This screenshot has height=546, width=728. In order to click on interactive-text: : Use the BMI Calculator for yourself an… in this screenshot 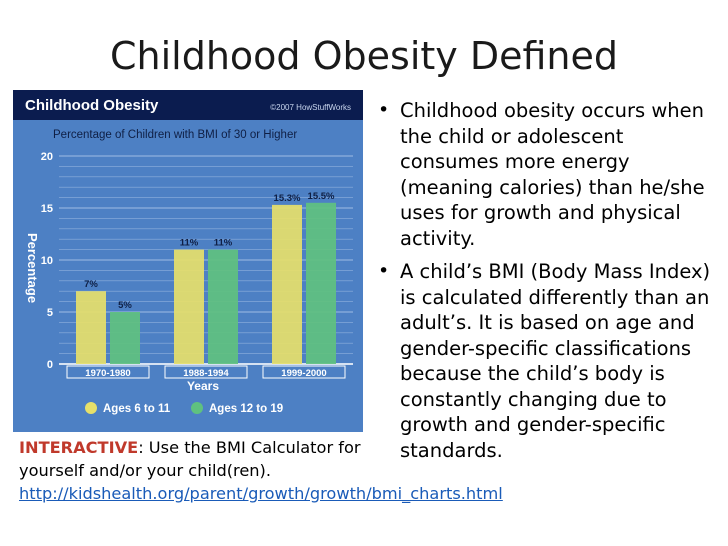, I will do `click(190, 459)`.